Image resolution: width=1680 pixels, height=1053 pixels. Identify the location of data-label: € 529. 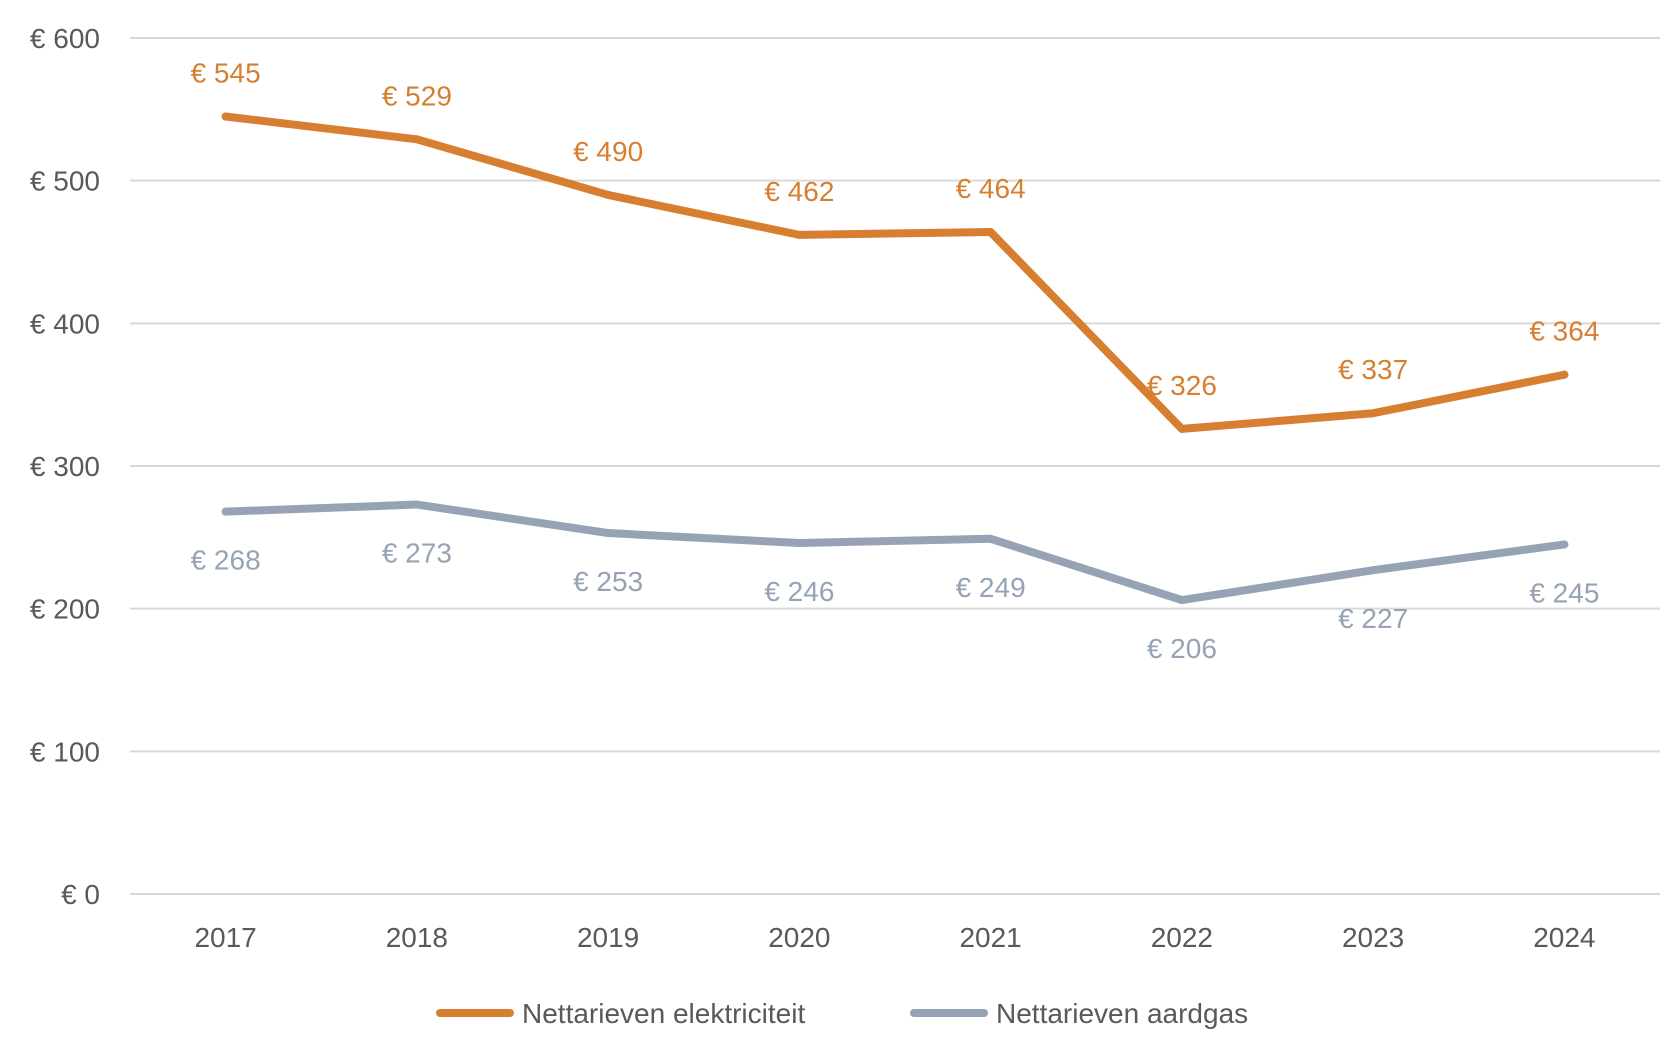
(417, 95).